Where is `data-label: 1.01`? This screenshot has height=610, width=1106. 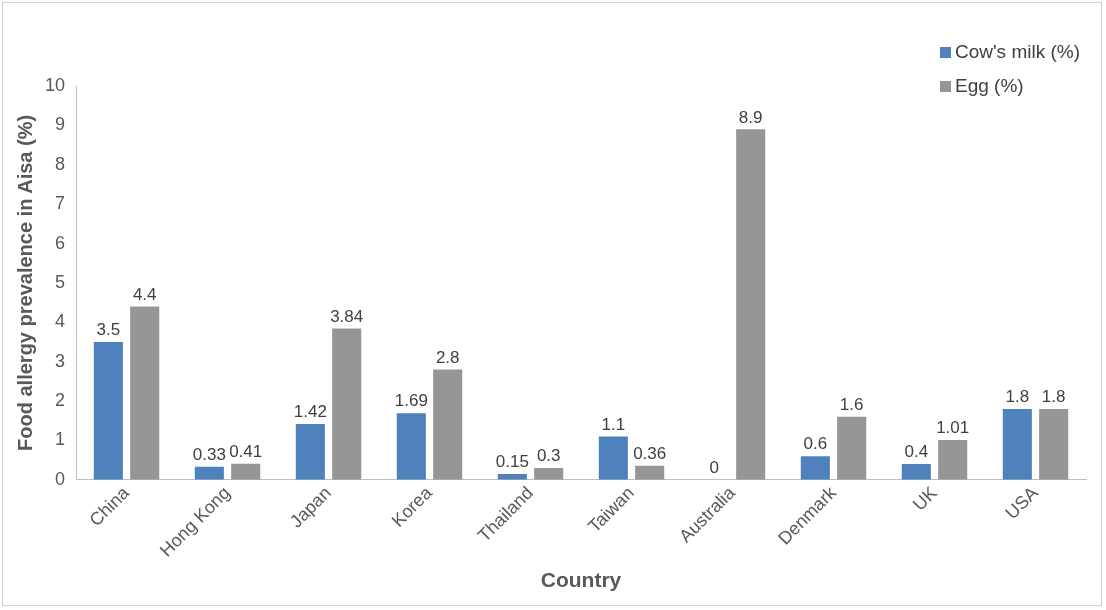
data-label: 1.01 is located at coordinates (953, 428).